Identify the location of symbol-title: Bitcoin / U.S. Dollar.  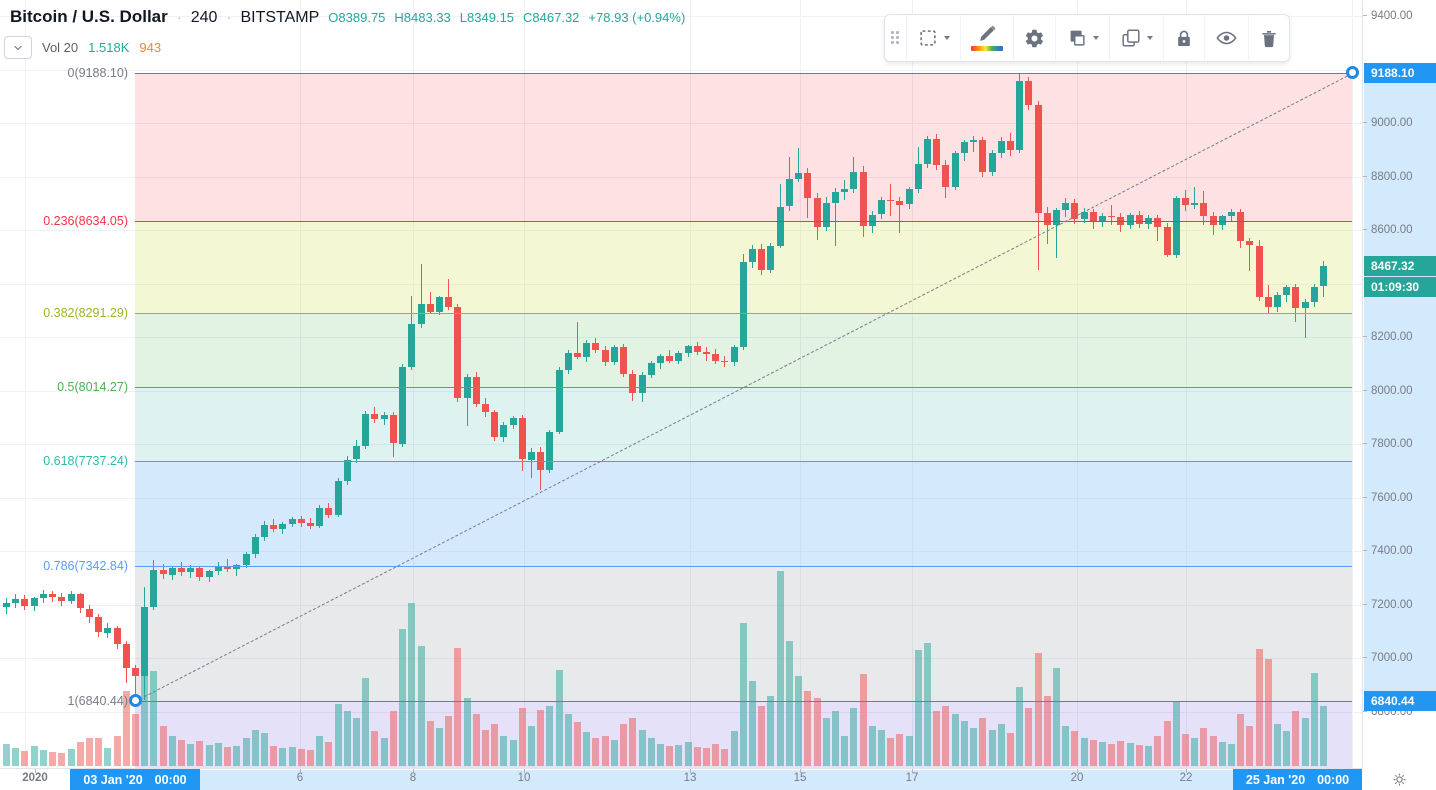
(89, 16).